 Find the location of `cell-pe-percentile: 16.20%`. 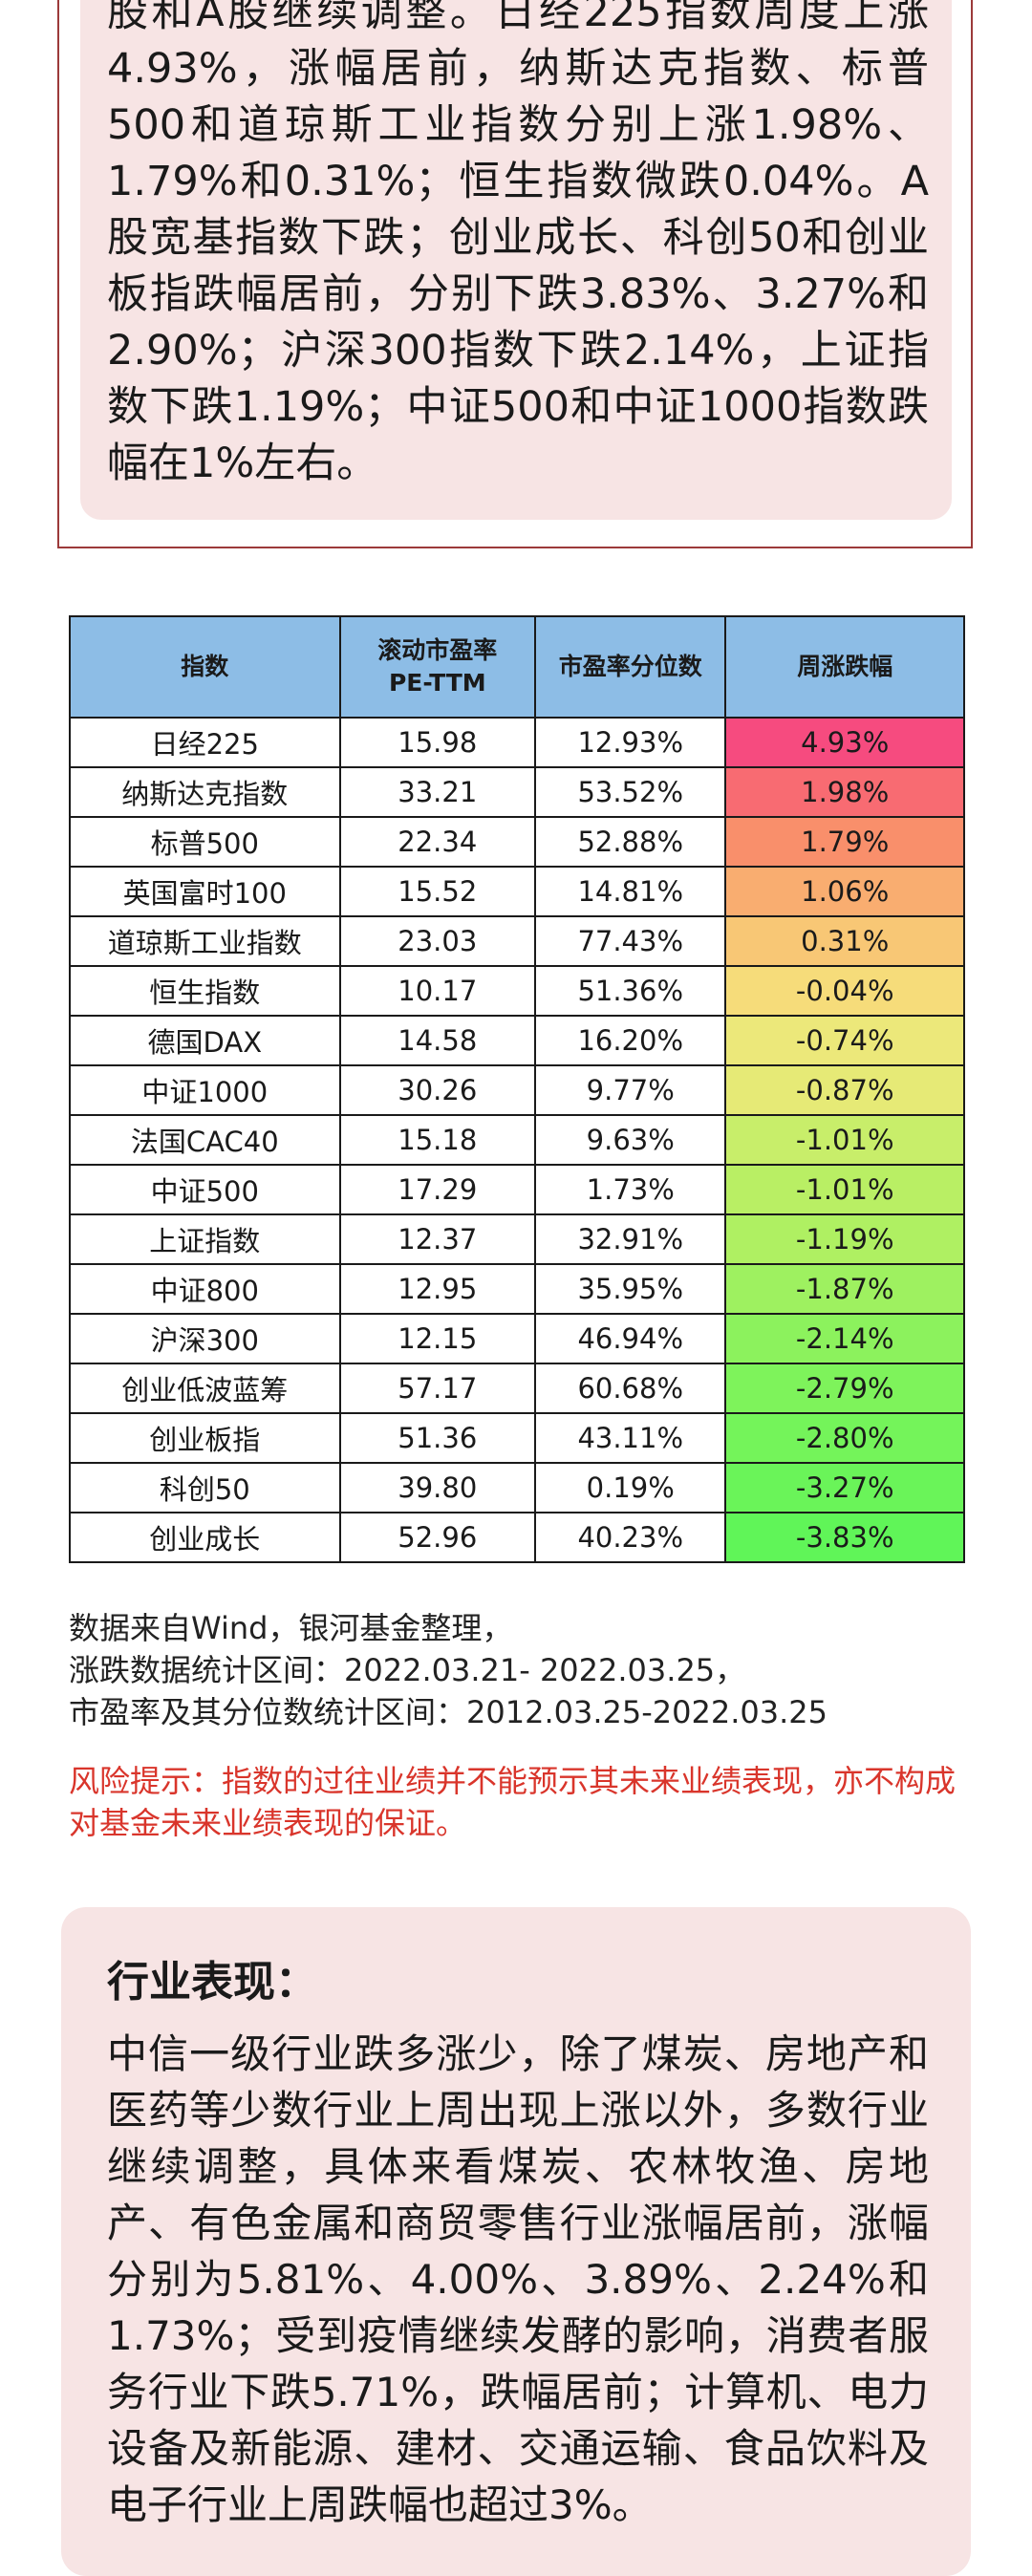

cell-pe-percentile: 16.20% is located at coordinates (631, 1040).